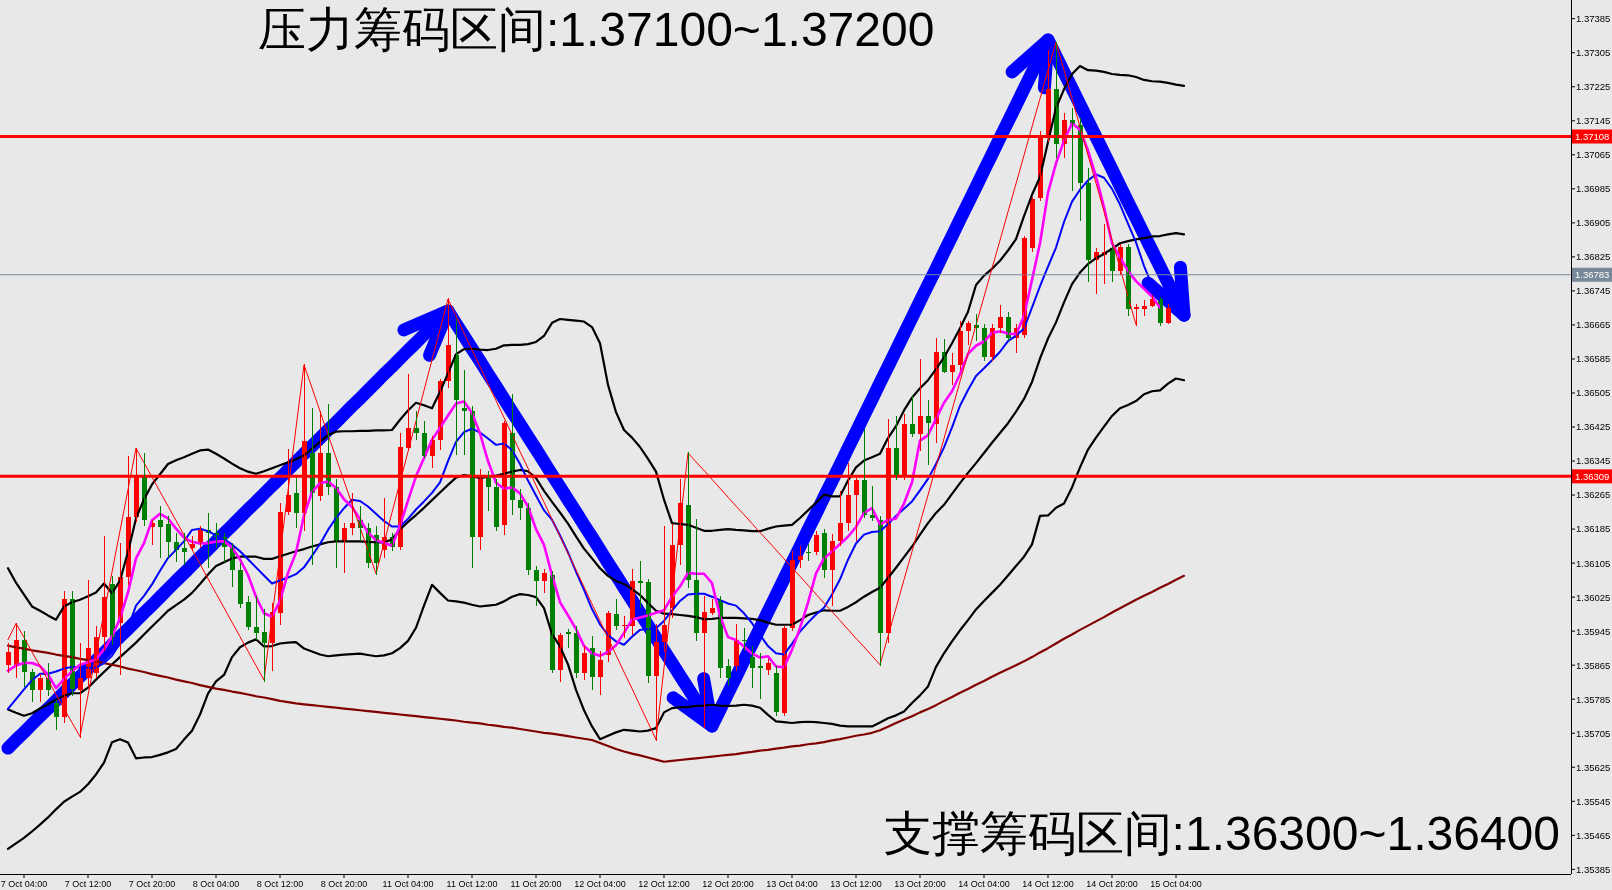  I want to click on y-tick-label: 1.35705, so click(1593, 733).